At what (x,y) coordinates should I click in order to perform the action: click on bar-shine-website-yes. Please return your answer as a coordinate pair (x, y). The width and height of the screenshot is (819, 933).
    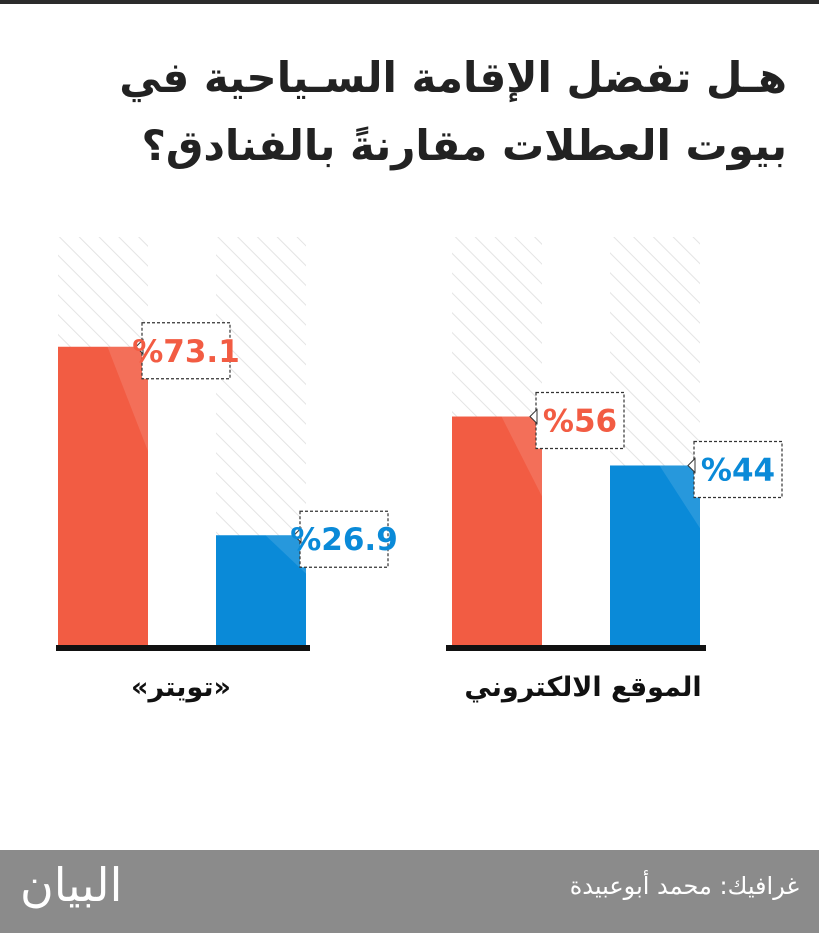
    Looking at the image, I should click on (679, 497).